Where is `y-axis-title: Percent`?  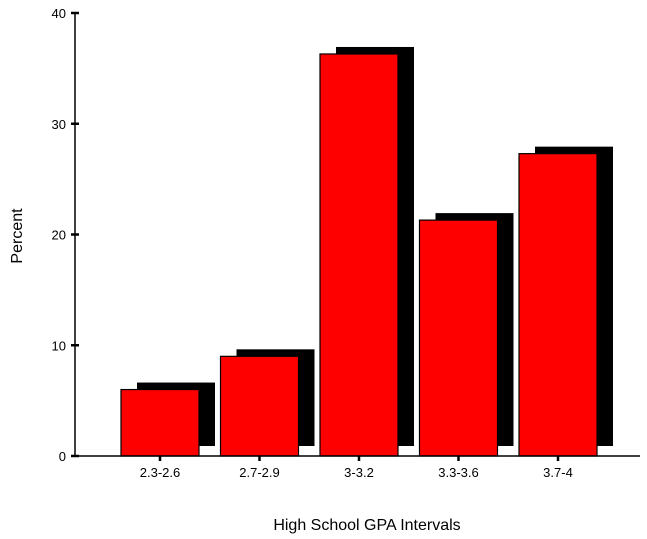 y-axis-title: Percent is located at coordinates (17, 236).